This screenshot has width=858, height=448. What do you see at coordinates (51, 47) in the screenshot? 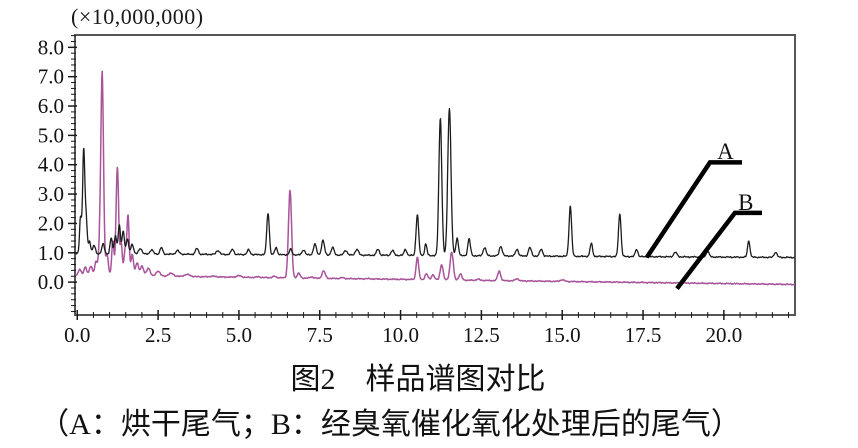
I see `y-tick-label: 8.0` at bounding box center [51, 47].